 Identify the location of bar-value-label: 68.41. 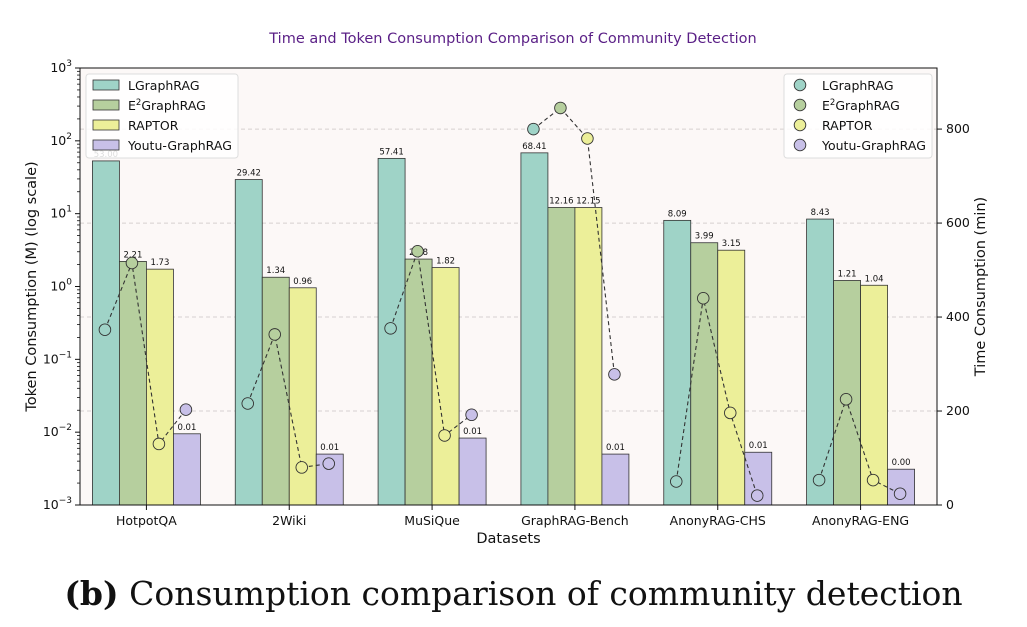
(534, 147).